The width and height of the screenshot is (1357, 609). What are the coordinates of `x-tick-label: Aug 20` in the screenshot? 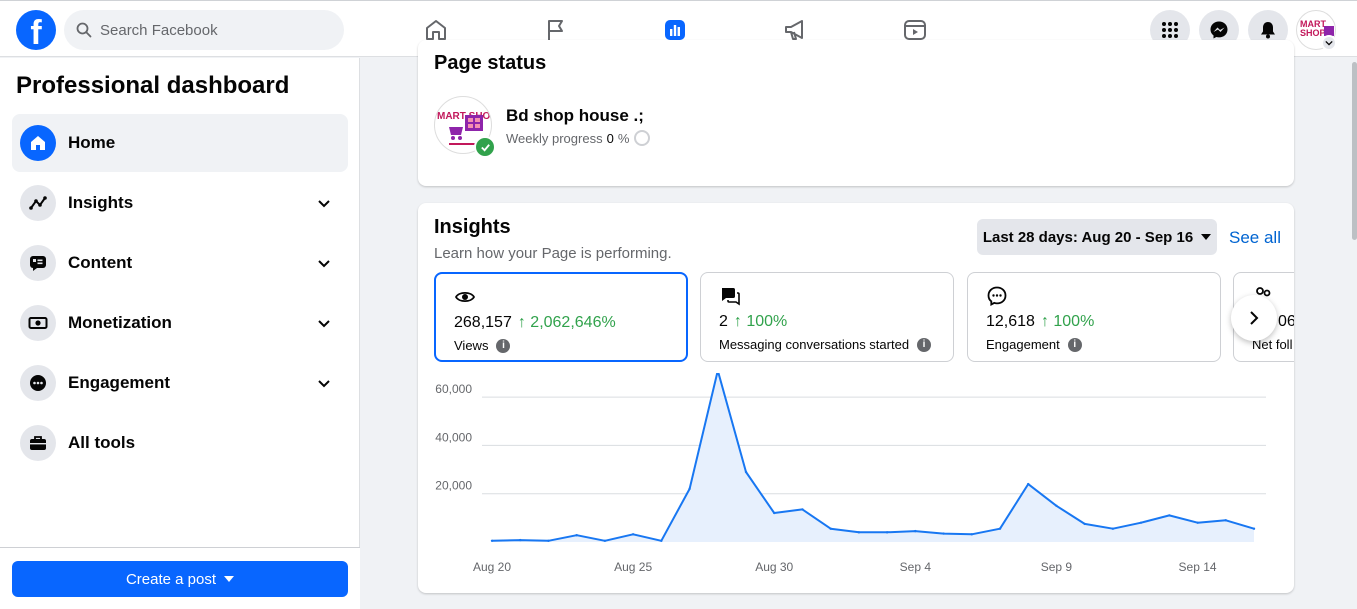 It's located at (492, 567).